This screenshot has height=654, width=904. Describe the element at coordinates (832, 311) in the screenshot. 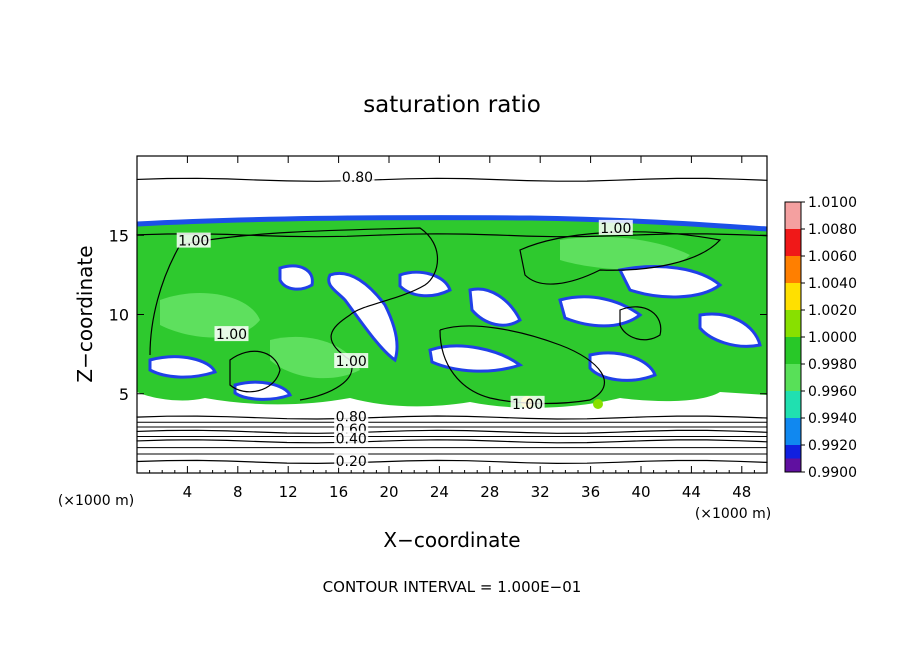

I see `colorbar-label: 1.0020` at that location.